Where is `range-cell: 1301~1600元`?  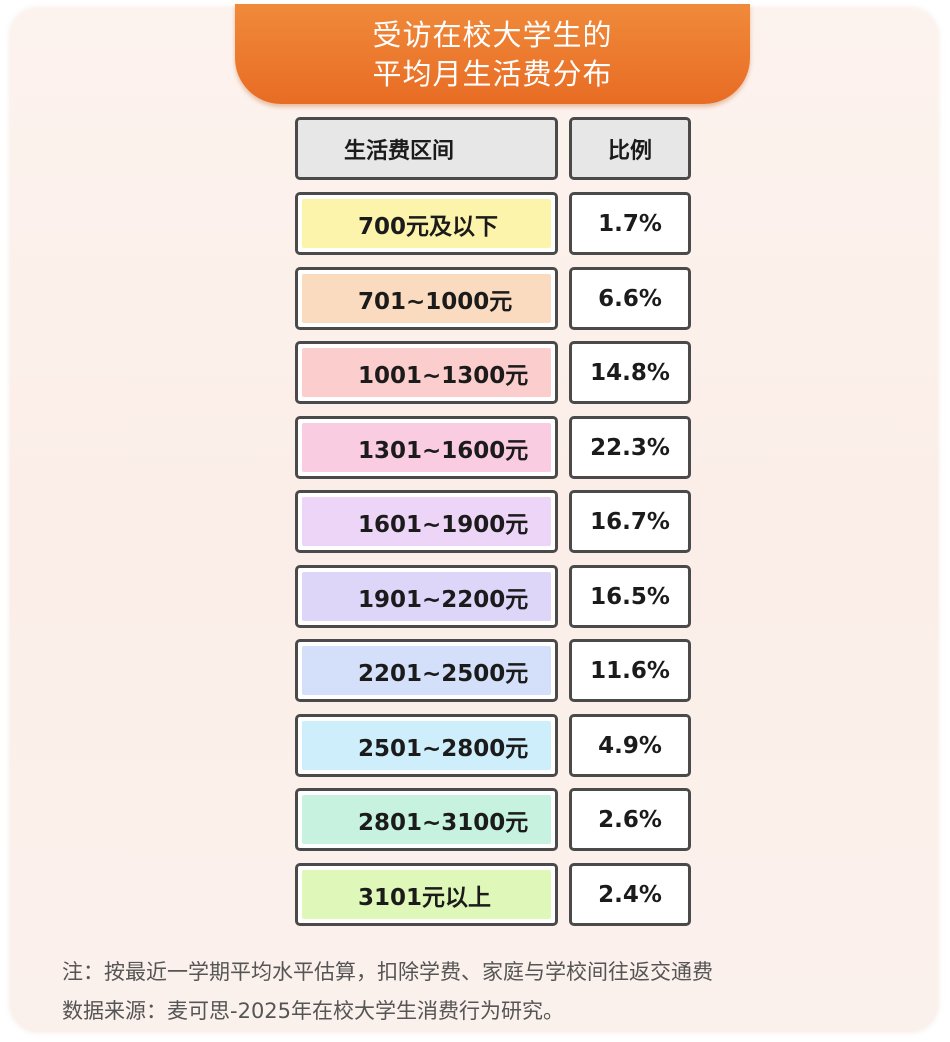 range-cell: 1301~1600元 is located at coordinates (426, 447).